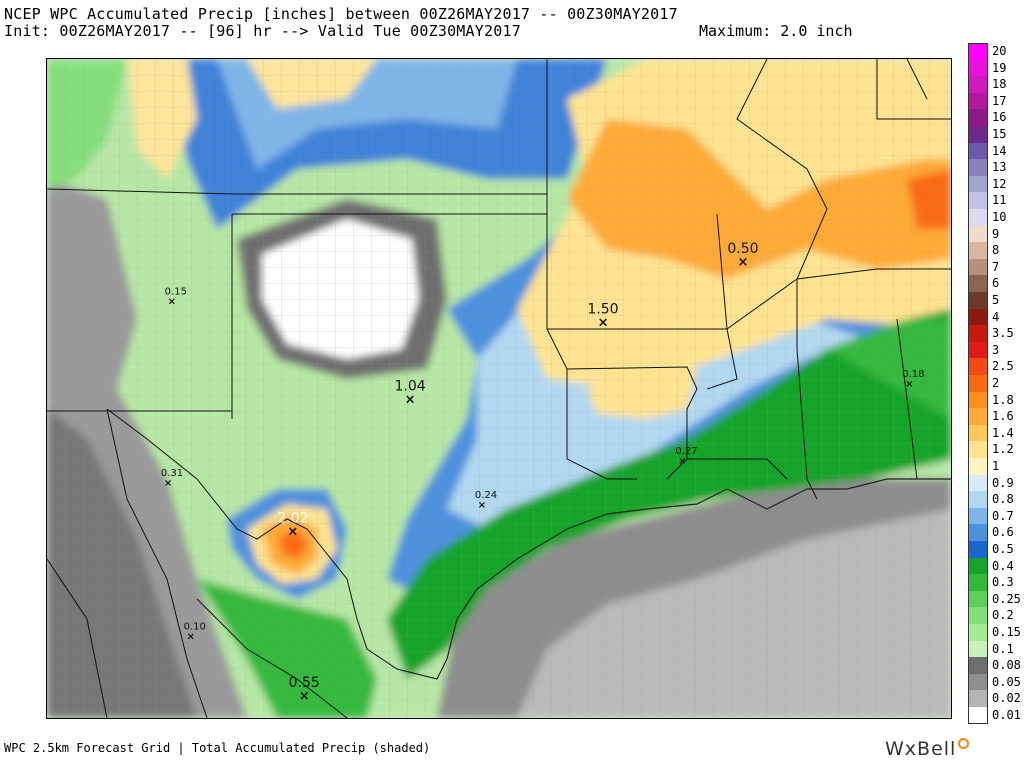 The width and height of the screenshot is (1024, 768). I want to click on legend-entry: 6, so click(996, 283).